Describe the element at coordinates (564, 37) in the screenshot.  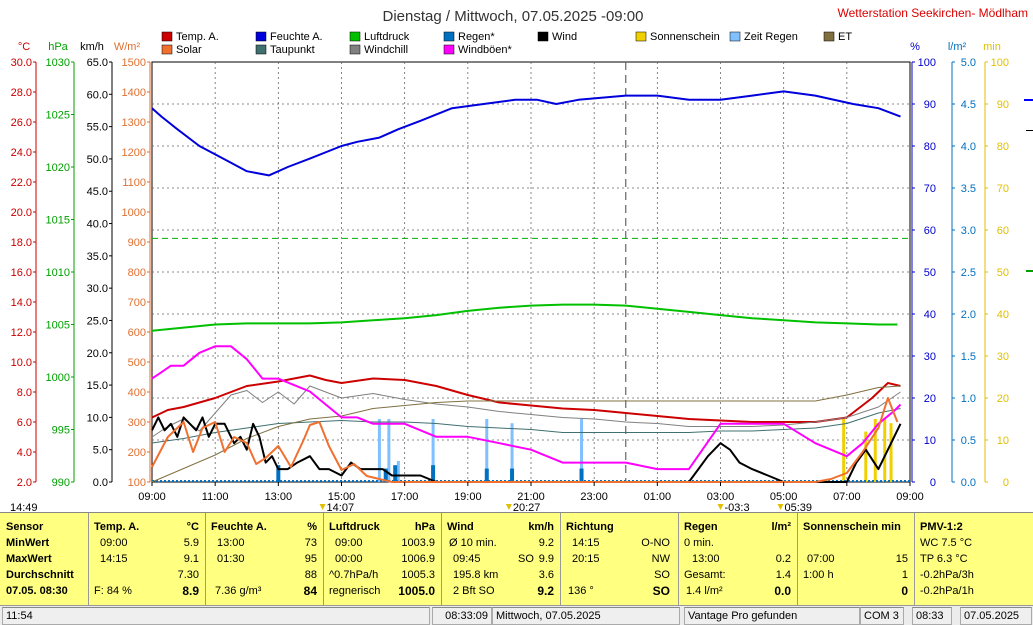
I see `legend-label: Wind` at that location.